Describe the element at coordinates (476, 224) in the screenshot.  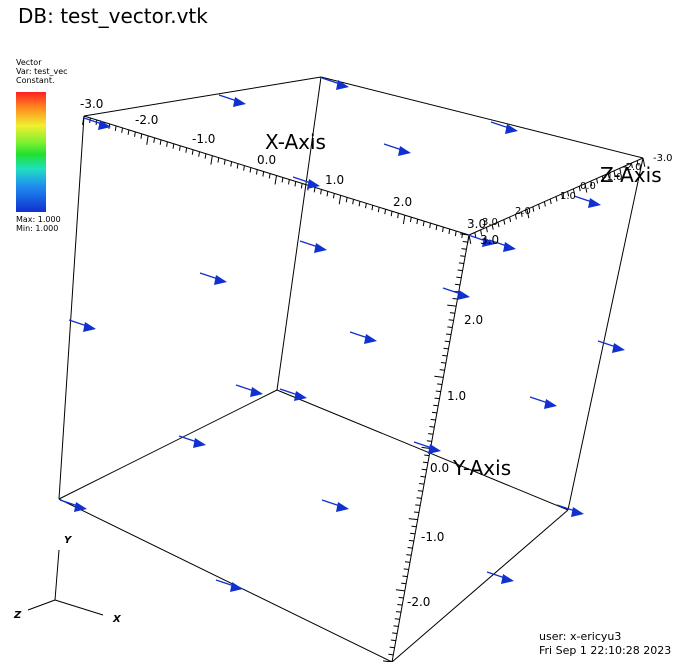
I see `x-tick-label: 3.0` at that location.